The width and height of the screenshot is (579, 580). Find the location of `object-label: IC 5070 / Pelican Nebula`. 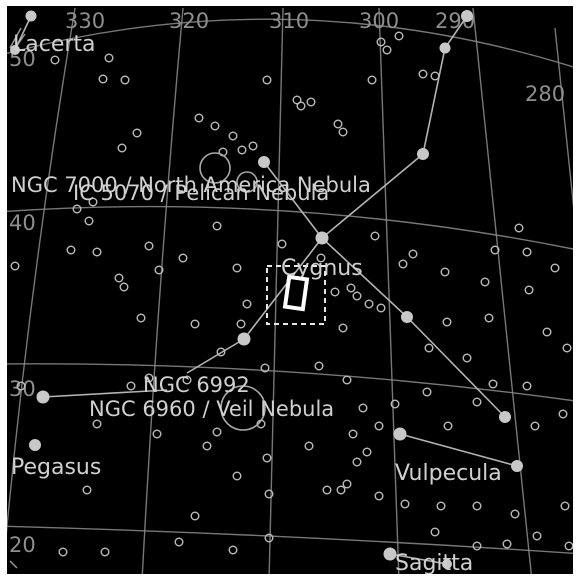

object-label: IC 5070 / Pelican Nebula is located at coordinates (201, 193).